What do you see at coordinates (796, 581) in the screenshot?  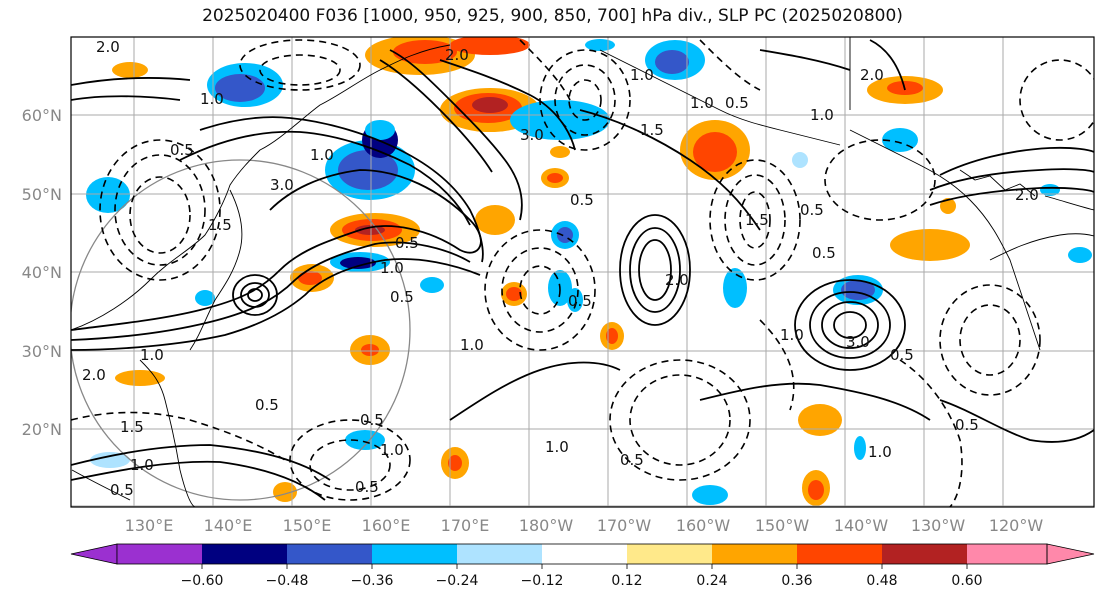 I see `colorbar-tick-label: 0.36` at bounding box center [796, 581].